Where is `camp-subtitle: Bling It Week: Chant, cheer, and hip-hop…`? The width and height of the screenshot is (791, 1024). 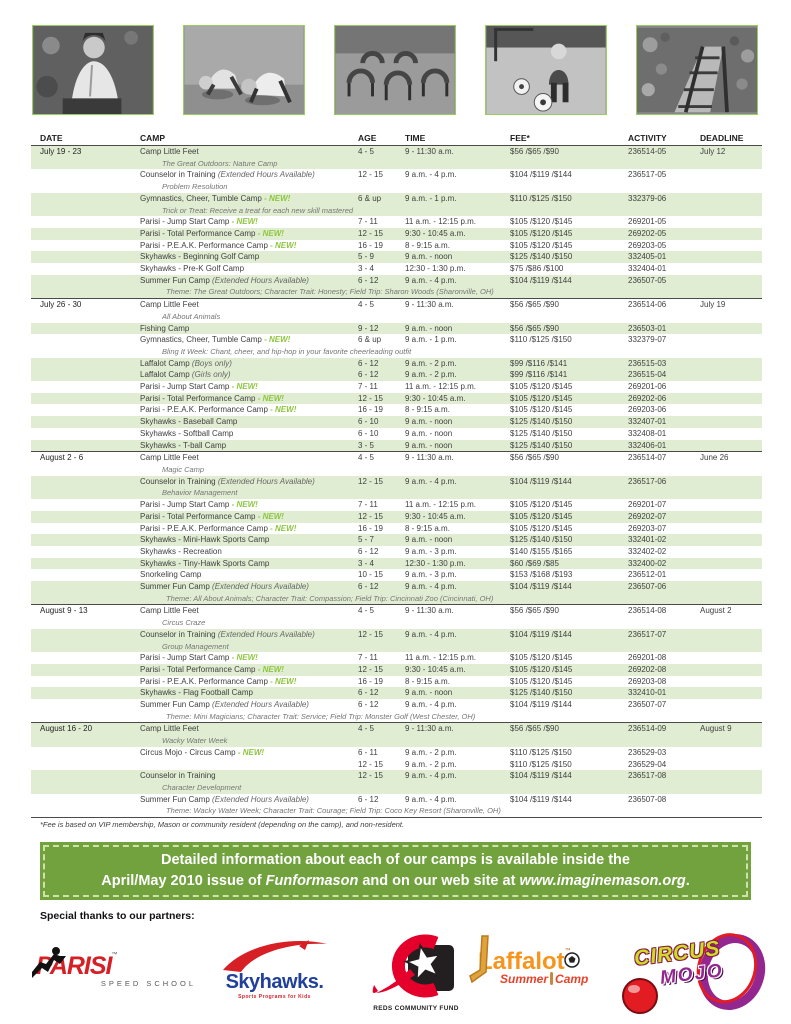
camp-subtitle: Bling It Week: Chant, cheer, and hip-hop… is located at coordinates (287, 351).